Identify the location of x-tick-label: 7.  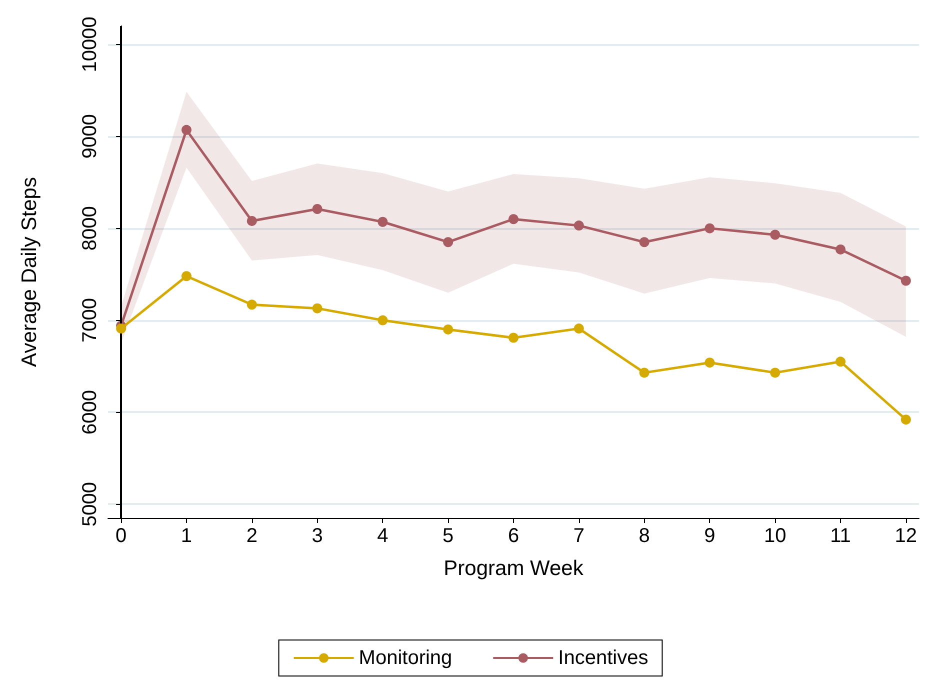
(578, 536).